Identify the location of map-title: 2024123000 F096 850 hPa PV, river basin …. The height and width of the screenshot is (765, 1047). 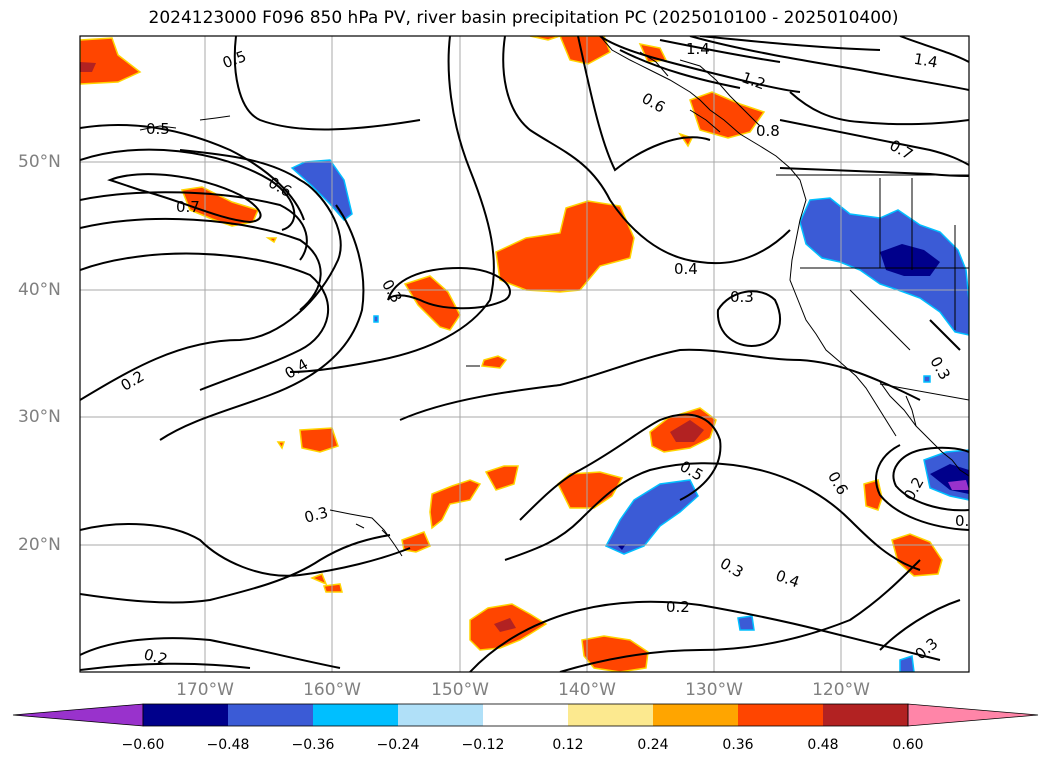
(523, 18).